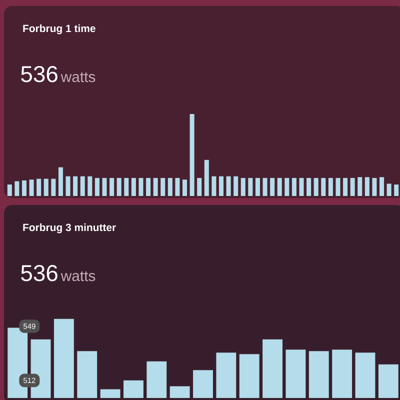 Image resolution: width=400 pixels, height=400 pixels. I want to click on text: Forbrug 3 minutter, so click(69, 228).